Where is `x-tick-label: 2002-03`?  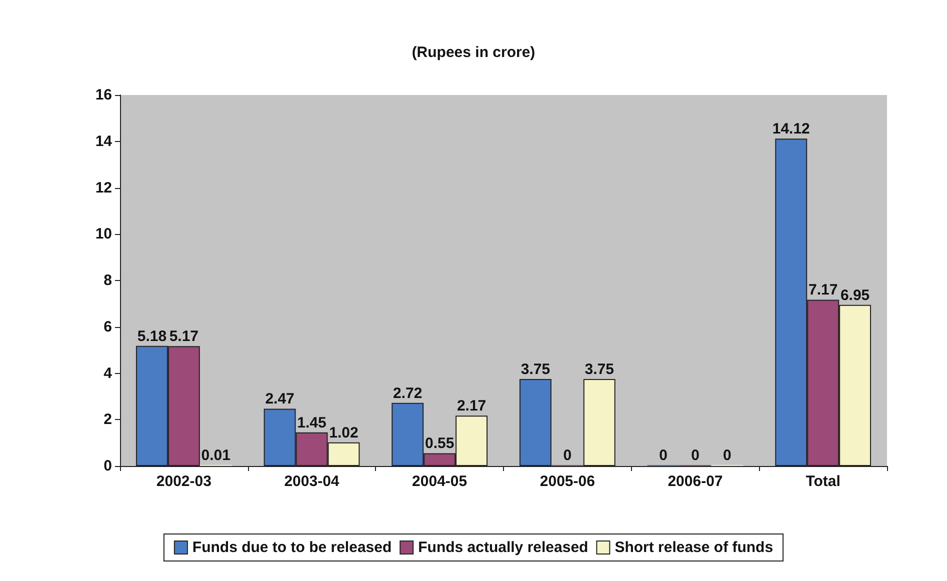
x-tick-label: 2002-03 is located at coordinates (184, 481).